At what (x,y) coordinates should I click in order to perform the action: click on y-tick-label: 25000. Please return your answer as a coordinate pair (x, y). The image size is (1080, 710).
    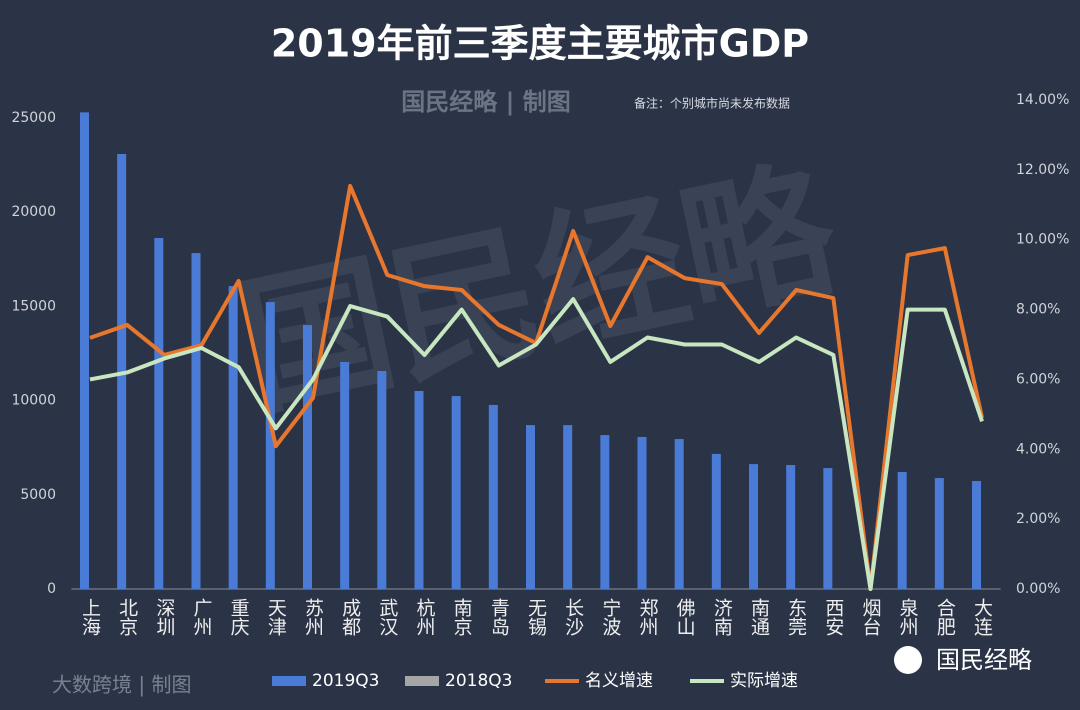
    Looking at the image, I should click on (33, 118).